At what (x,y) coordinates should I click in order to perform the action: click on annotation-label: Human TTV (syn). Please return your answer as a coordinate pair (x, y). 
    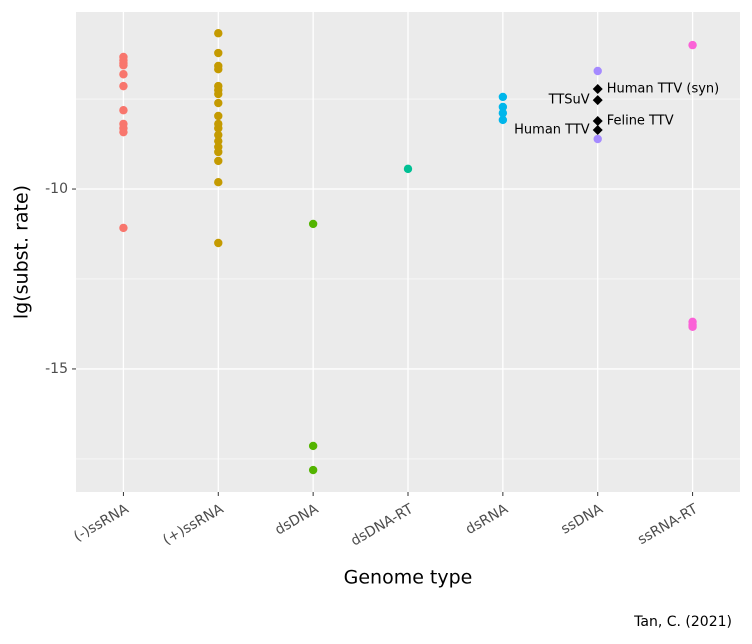
    Looking at the image, I should click on (663, 89).